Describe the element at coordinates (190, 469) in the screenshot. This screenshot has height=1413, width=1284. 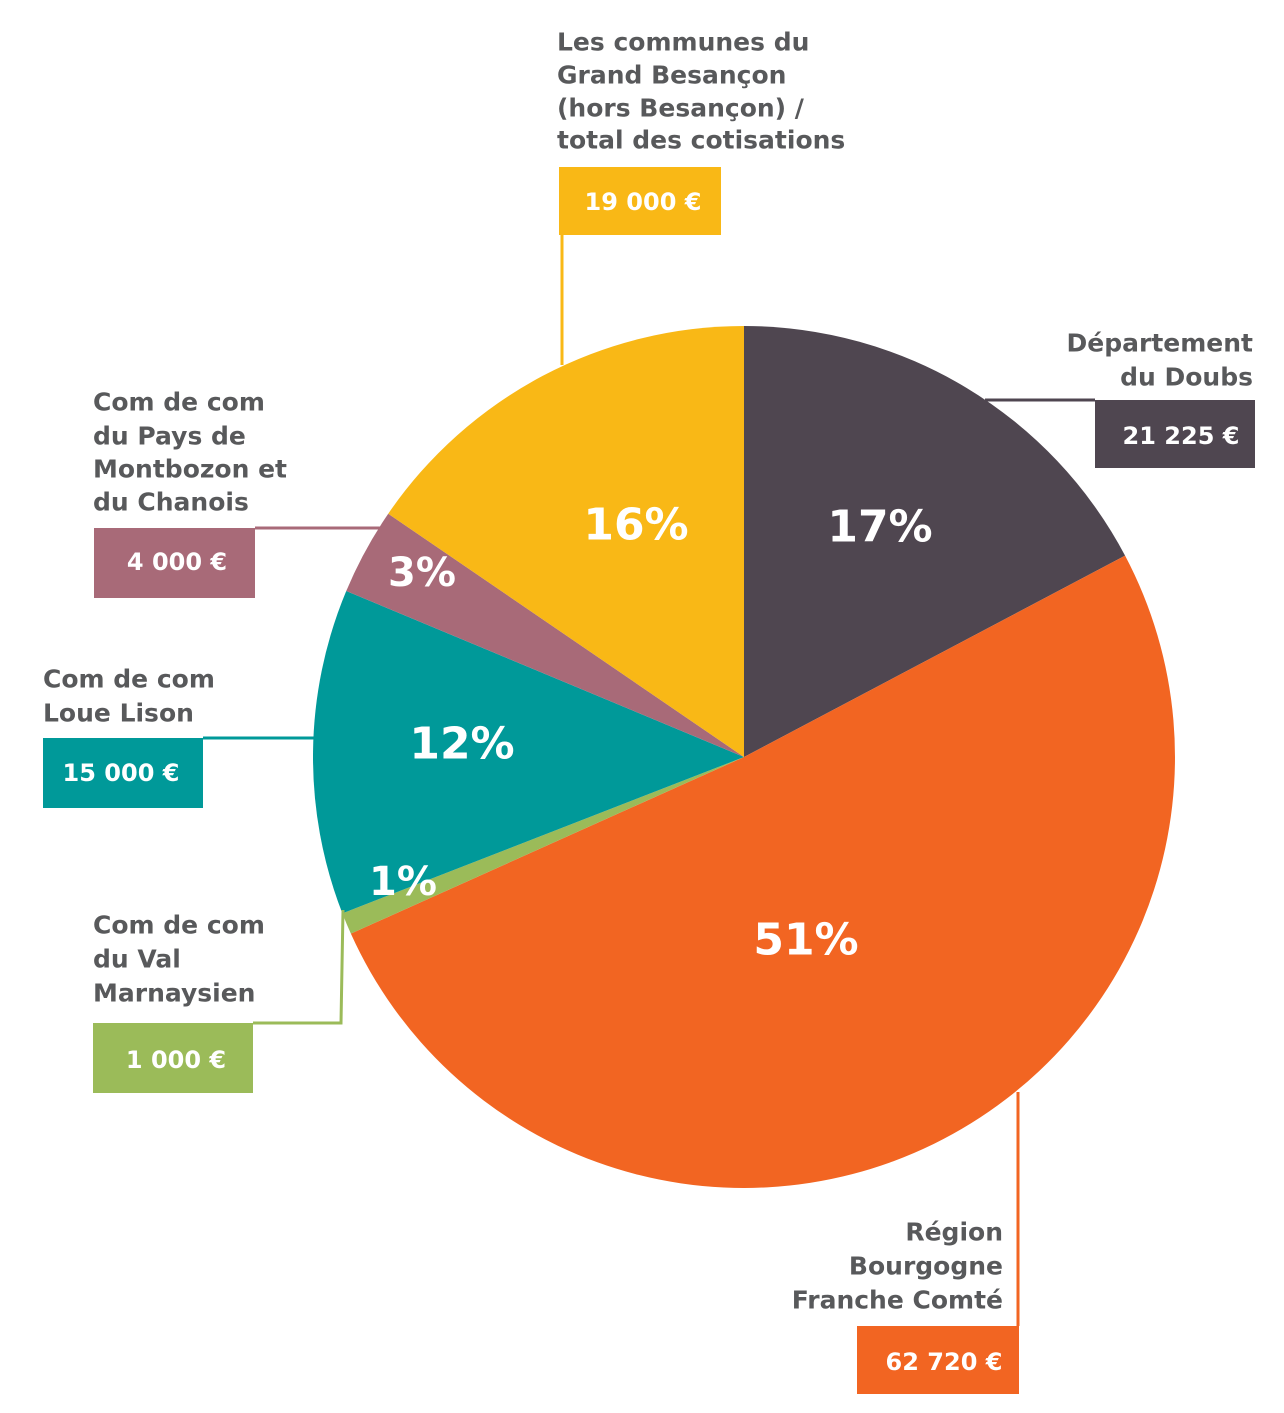
I see `category-label-pays-montbozon-line-3: Montbozon et` at that location.